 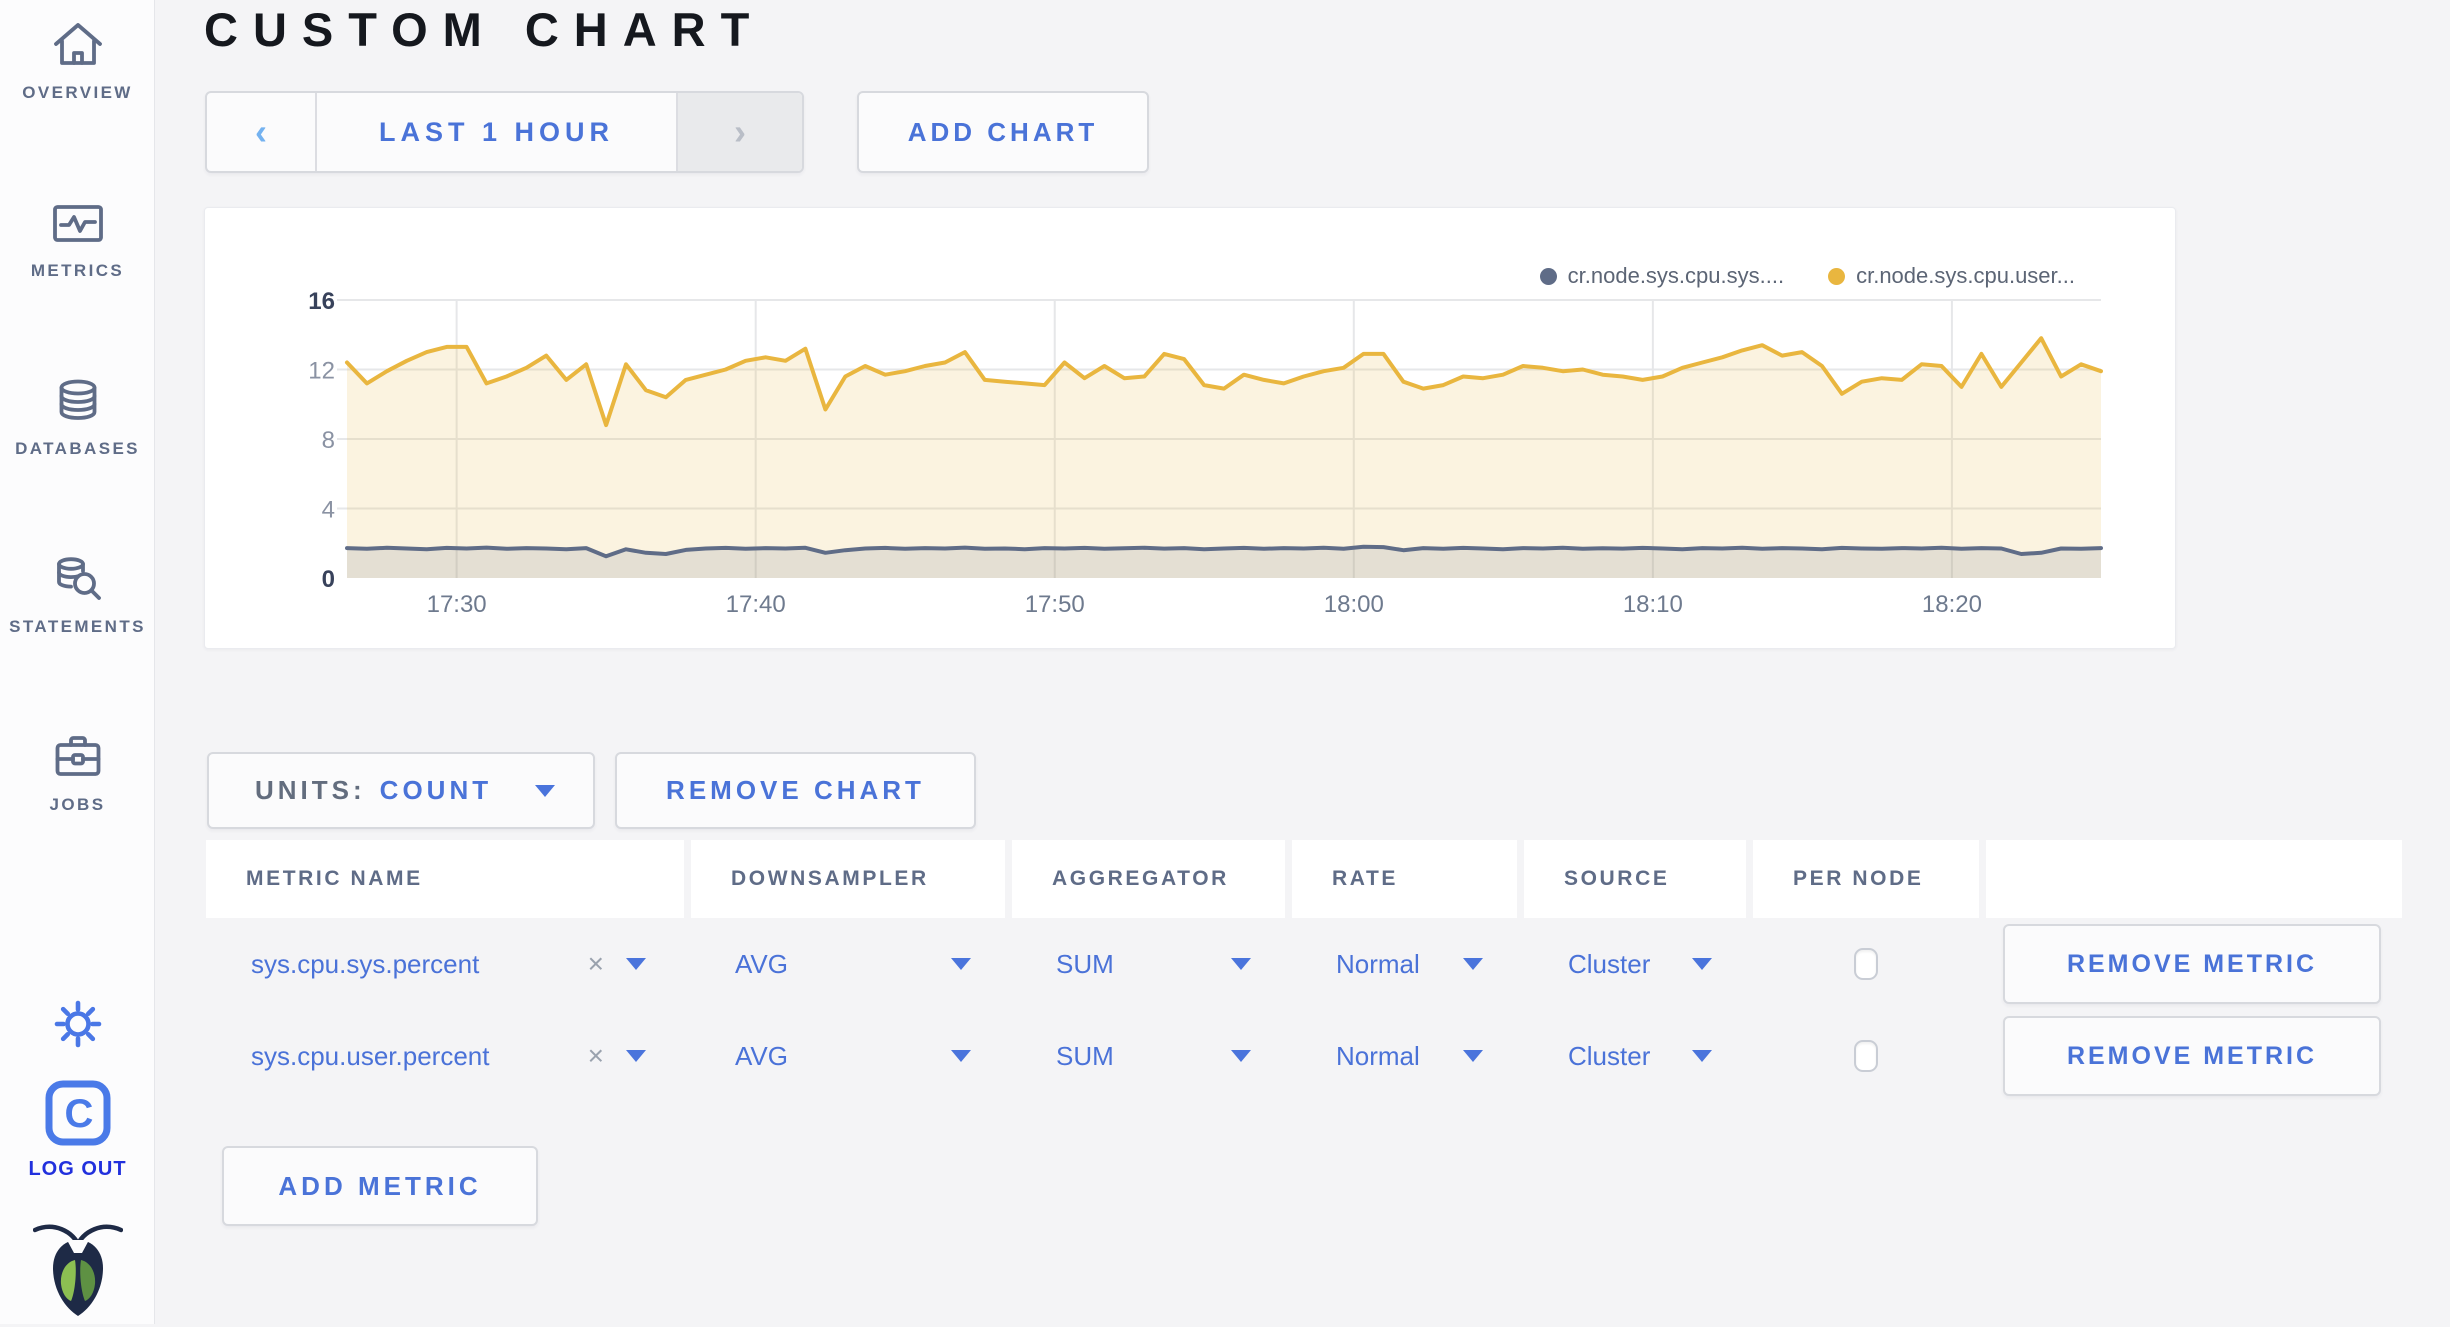 I want to click on table-header-aggregator: AGGREGATOR, so click(x=1148, y=879).